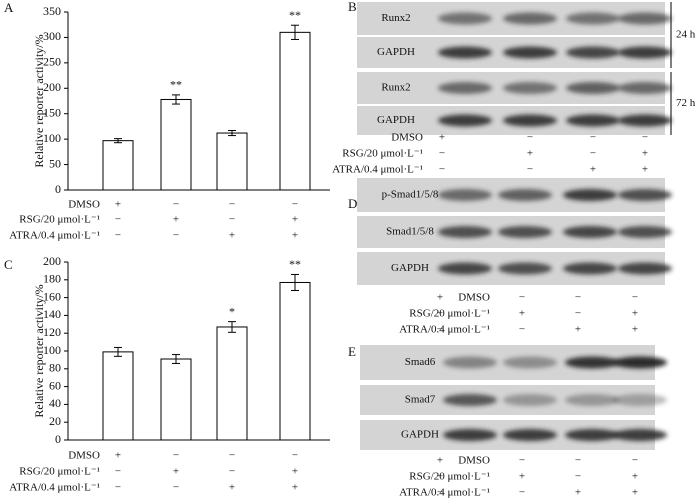  I want to click on blot-row-label: Smad1/5/8, so click(410, 232).